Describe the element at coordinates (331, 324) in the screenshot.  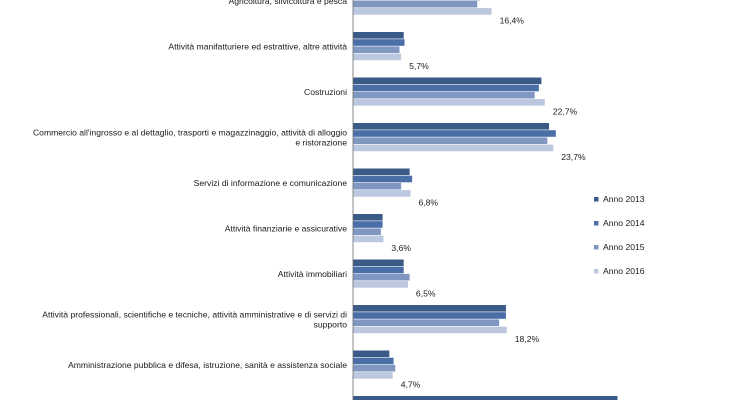
I see `category-label: supporto` at that location.